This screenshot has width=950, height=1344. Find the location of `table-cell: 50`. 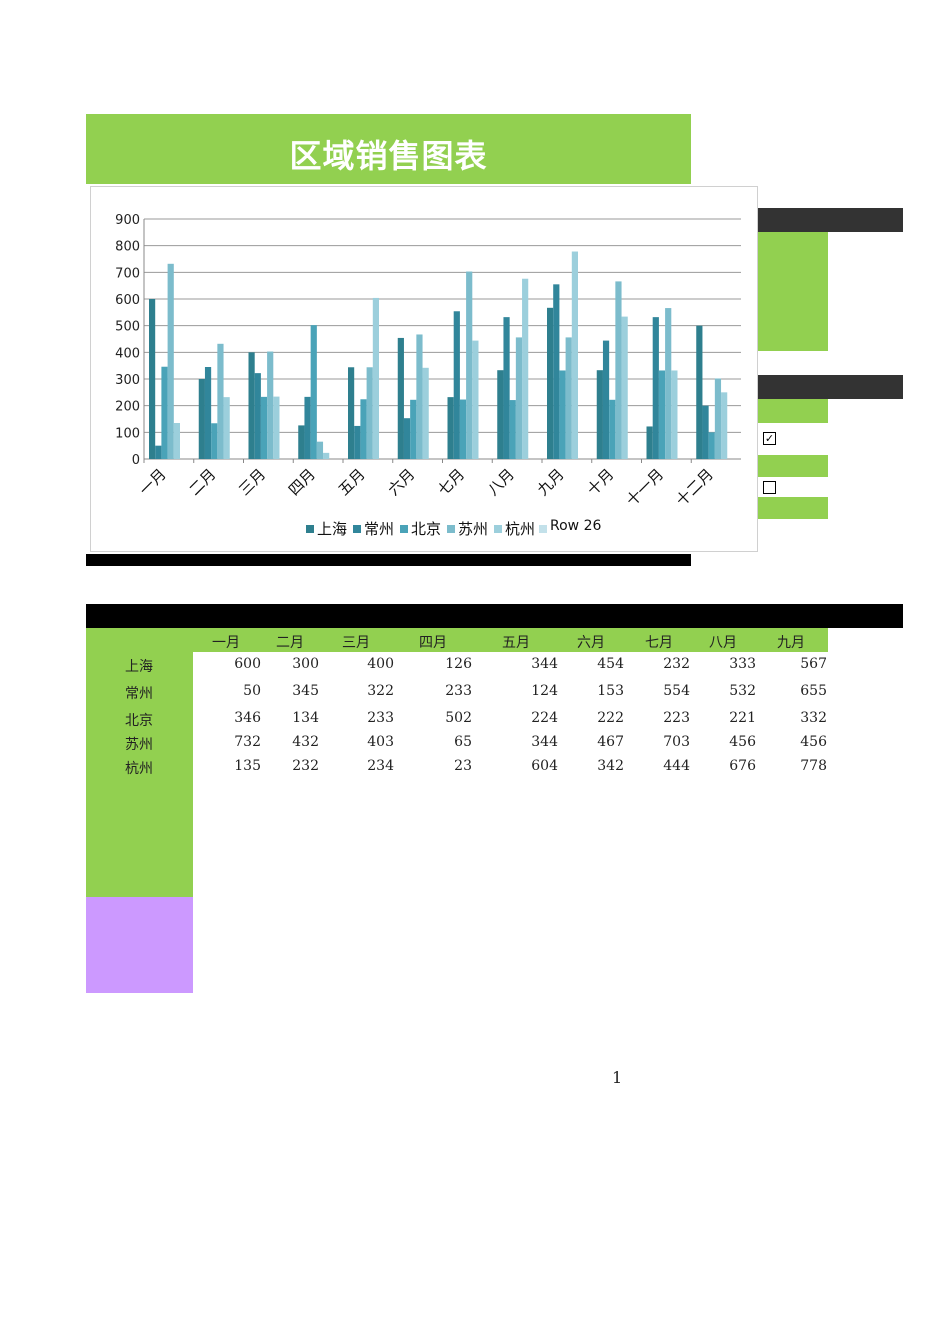

table-cell: 50 is located at coordinates (252, 691).